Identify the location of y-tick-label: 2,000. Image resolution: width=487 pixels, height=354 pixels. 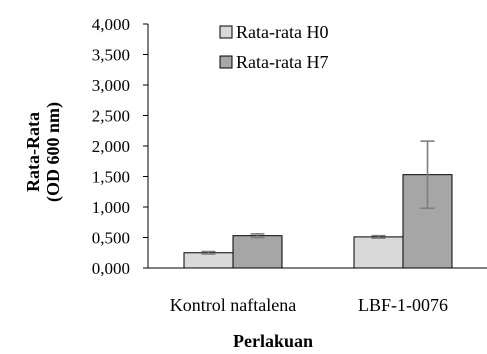
(111, 146).